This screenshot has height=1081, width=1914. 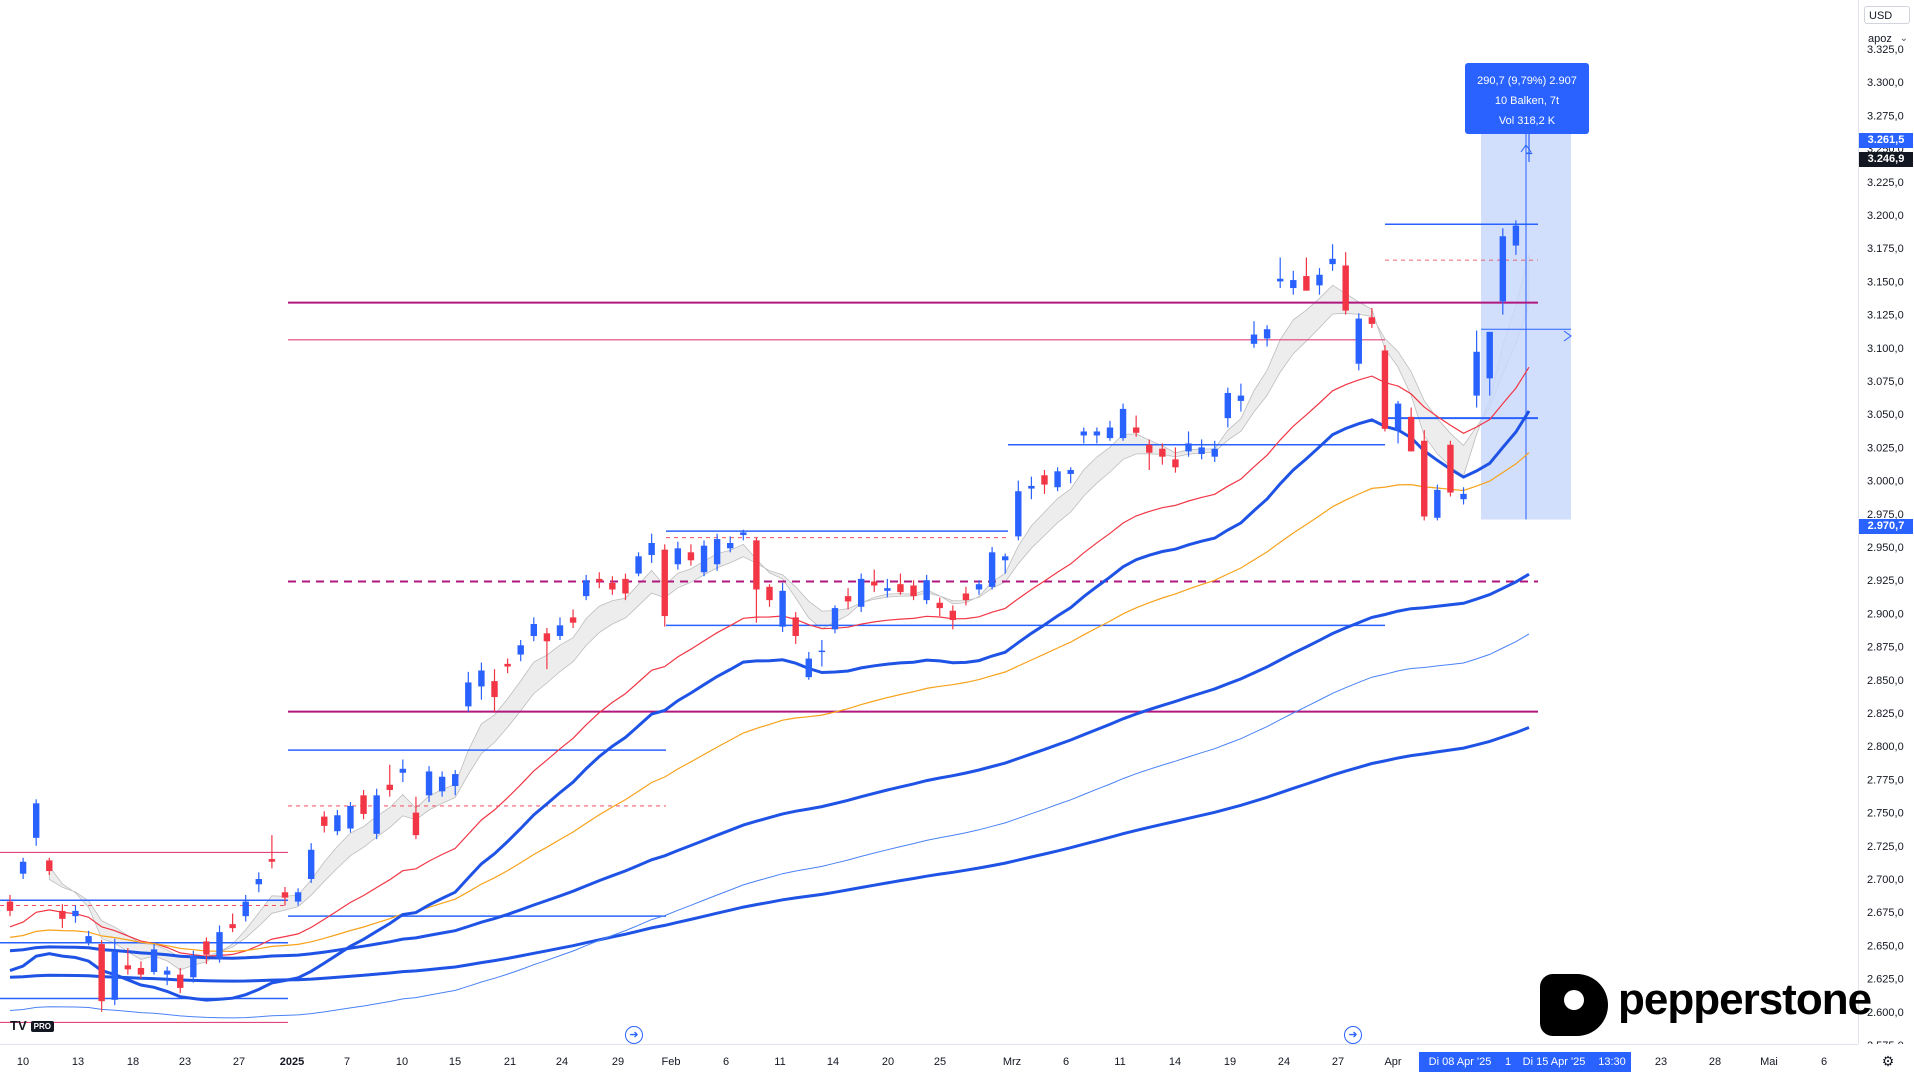 What do you see at coordinates (562, 1062) in the screenshot?
I see `time-tick-label: 24` at bounding box center [562, 1062].